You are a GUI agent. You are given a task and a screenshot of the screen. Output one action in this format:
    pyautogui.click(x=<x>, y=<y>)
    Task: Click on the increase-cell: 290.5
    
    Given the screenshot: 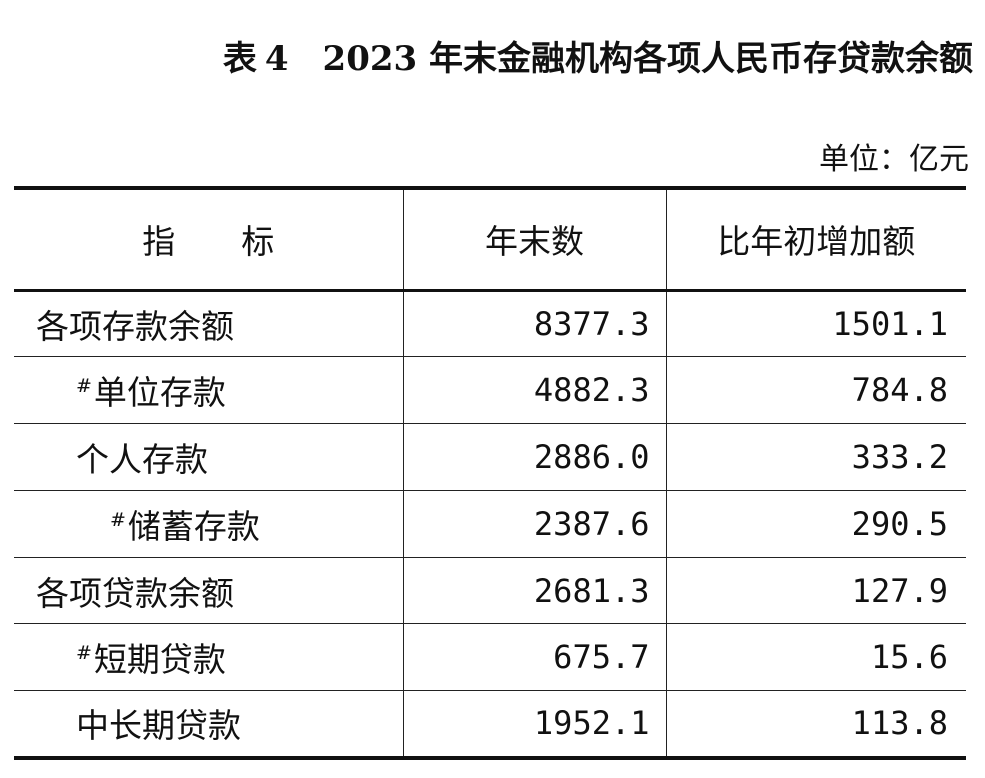 What is the action you would take?
    pyautogui.click(x=815, y=524)
    